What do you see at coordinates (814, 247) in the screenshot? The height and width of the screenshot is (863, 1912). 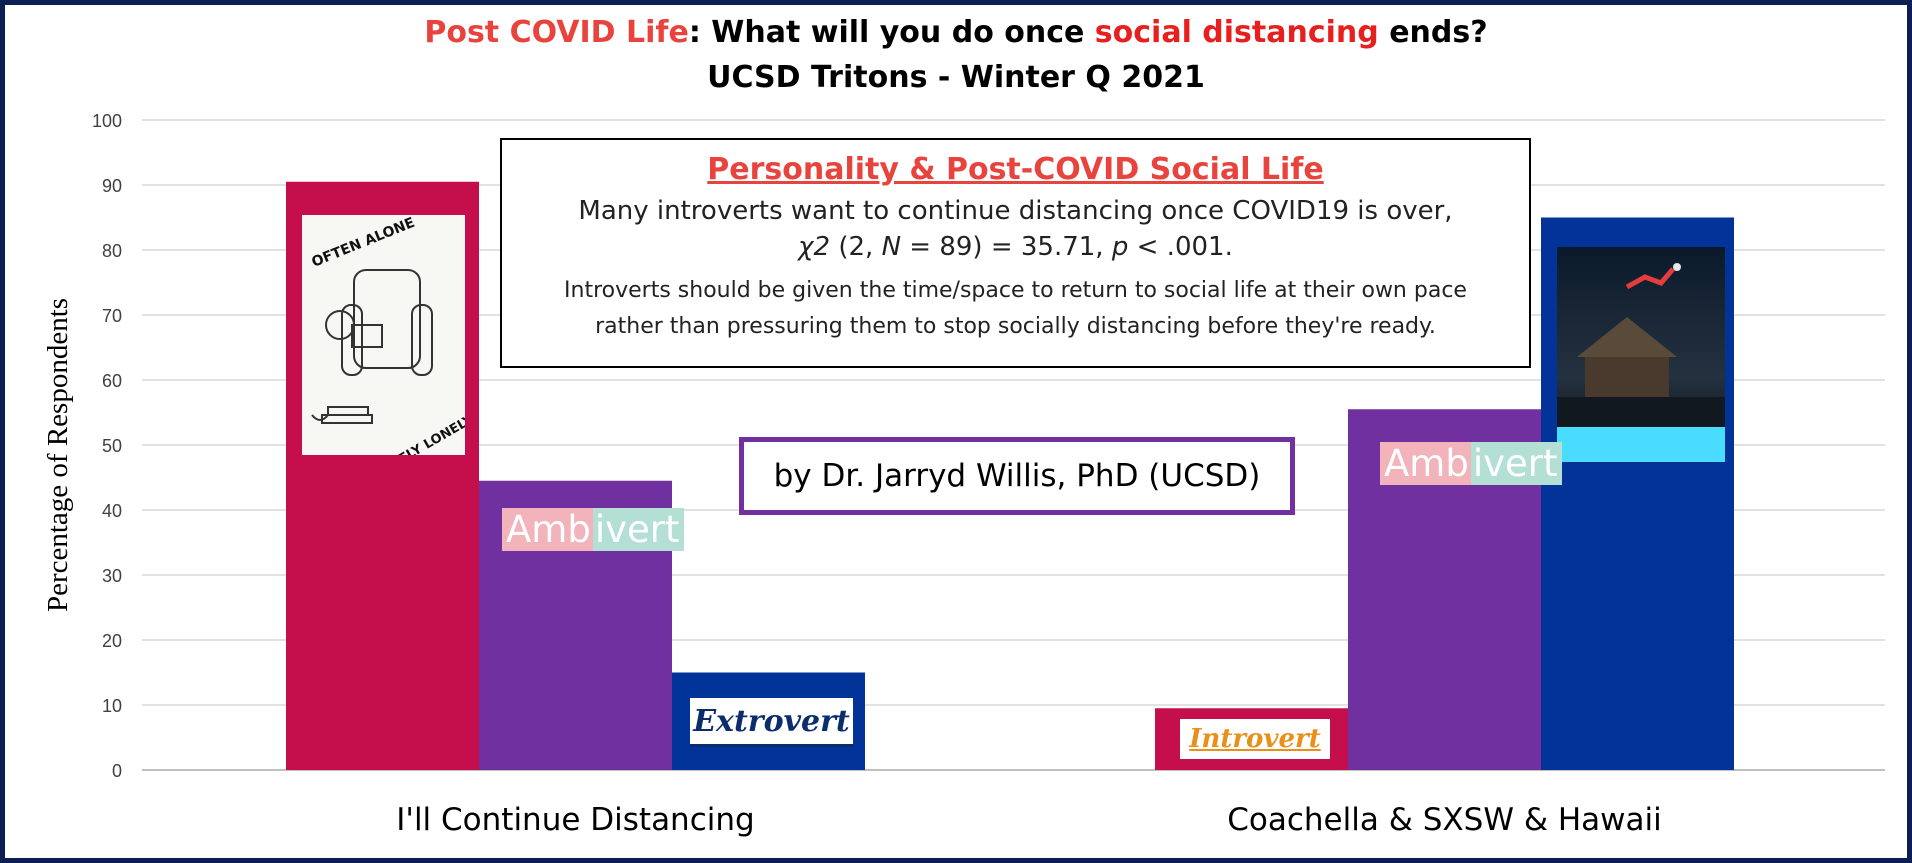 I see `stat-chi: χ2` at bounding box center [814, 247].